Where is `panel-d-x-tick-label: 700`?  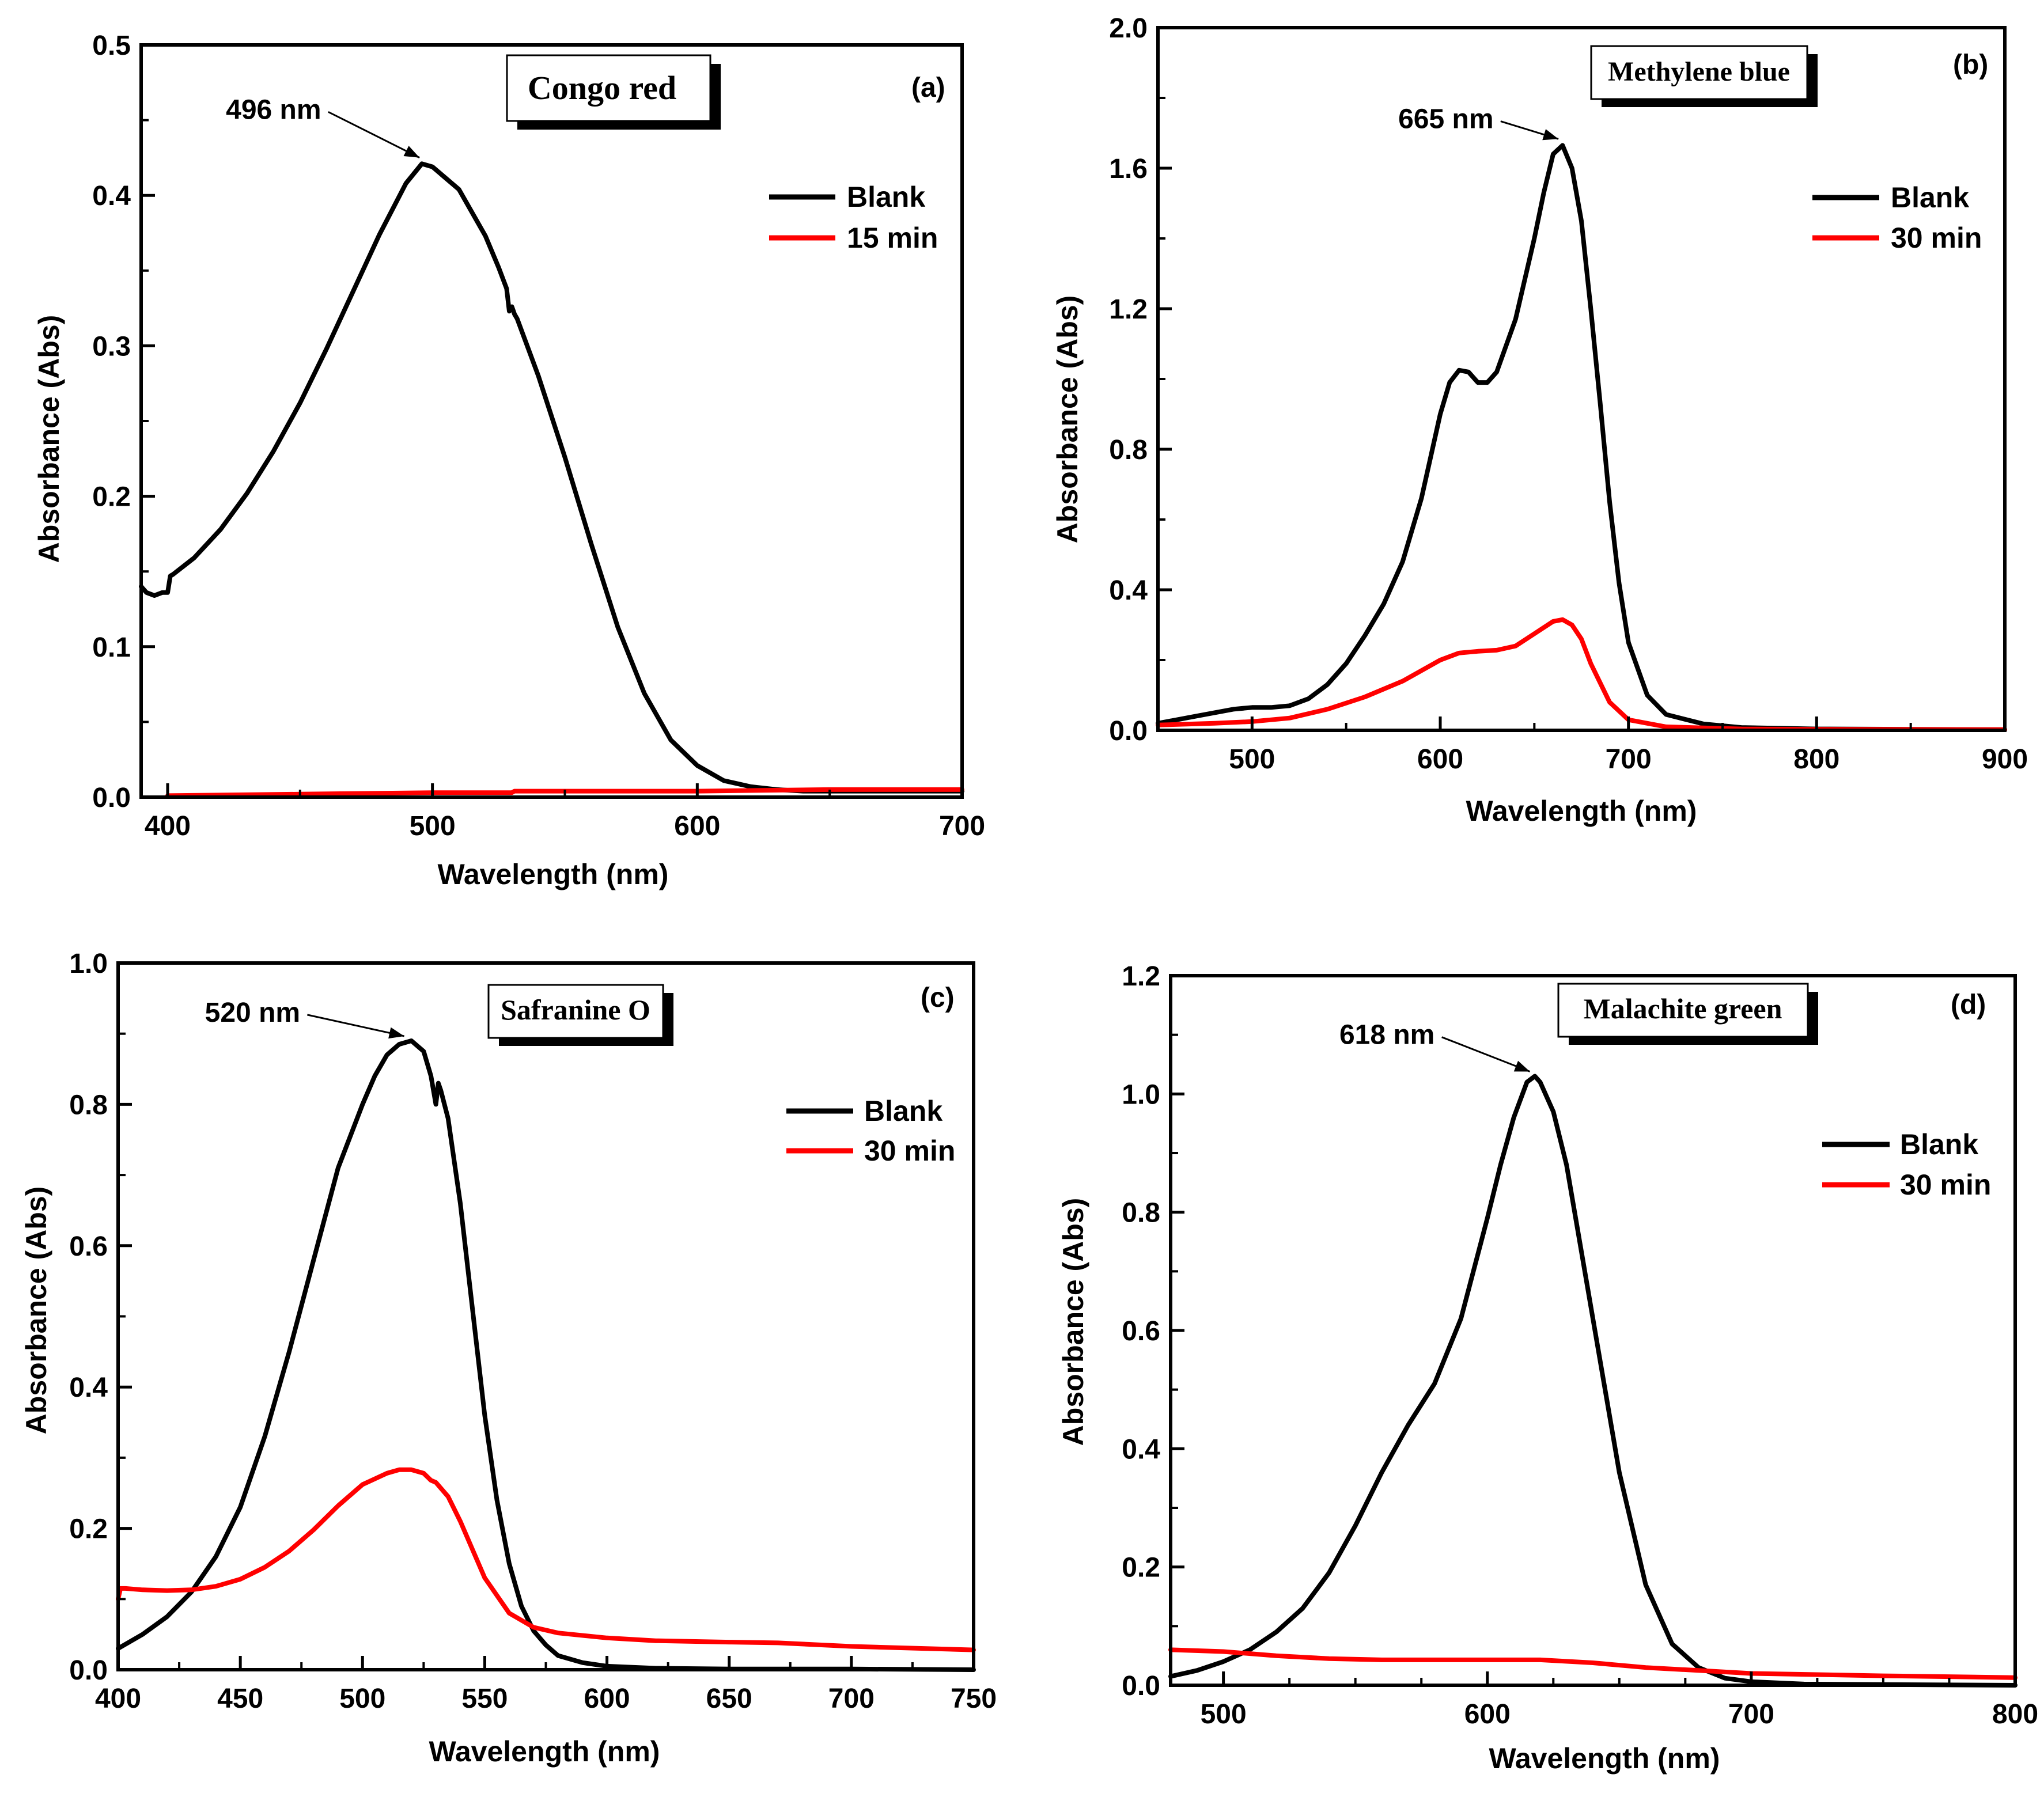
panel-d-x-tick-label: 700 is located at coordinates (1751, 1714).